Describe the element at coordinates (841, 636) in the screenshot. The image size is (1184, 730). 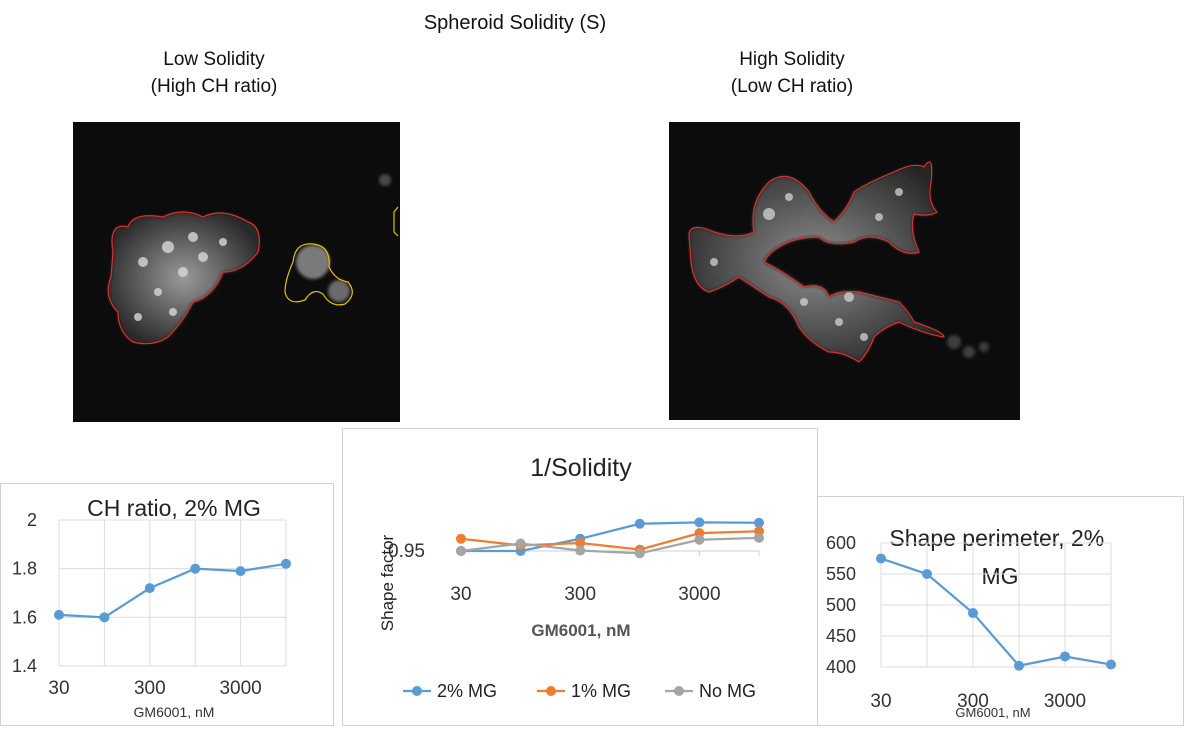
I see `y-tick-label: 450` at that location.